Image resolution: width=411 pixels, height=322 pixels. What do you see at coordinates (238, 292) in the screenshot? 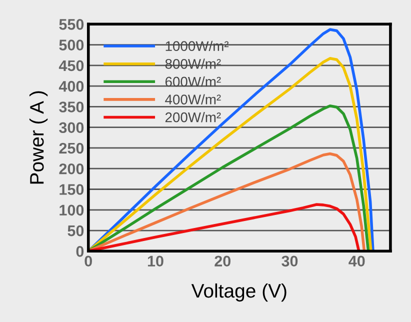
I see `x-axis-title: Voltage (V)` at bounding box center [238, 292].